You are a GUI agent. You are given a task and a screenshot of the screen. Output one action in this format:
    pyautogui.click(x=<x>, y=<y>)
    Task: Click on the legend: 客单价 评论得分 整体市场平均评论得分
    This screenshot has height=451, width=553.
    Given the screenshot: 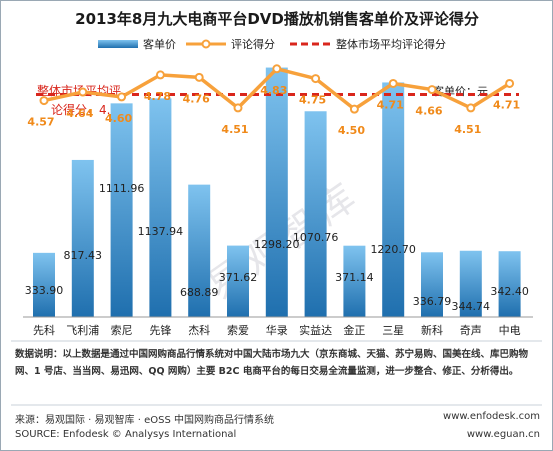 What is the action you would take?
    pyautogui.click(x=272, y=44)
    